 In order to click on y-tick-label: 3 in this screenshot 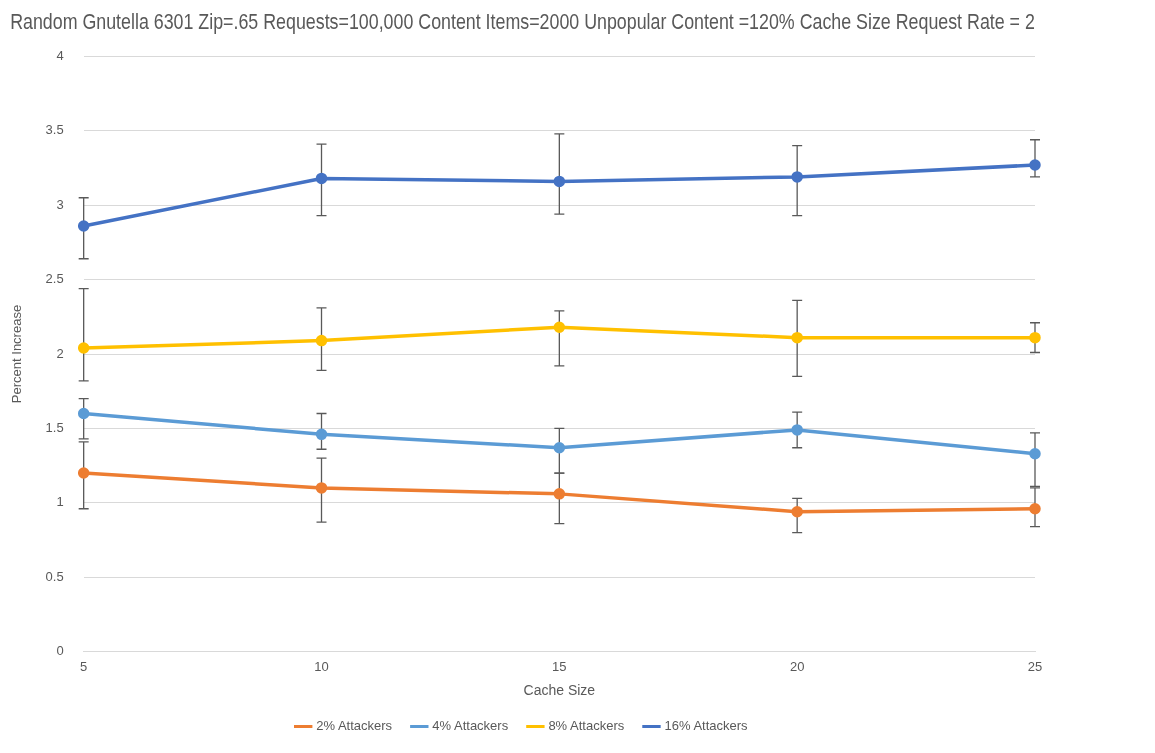, I will do `click(60, 204)`.